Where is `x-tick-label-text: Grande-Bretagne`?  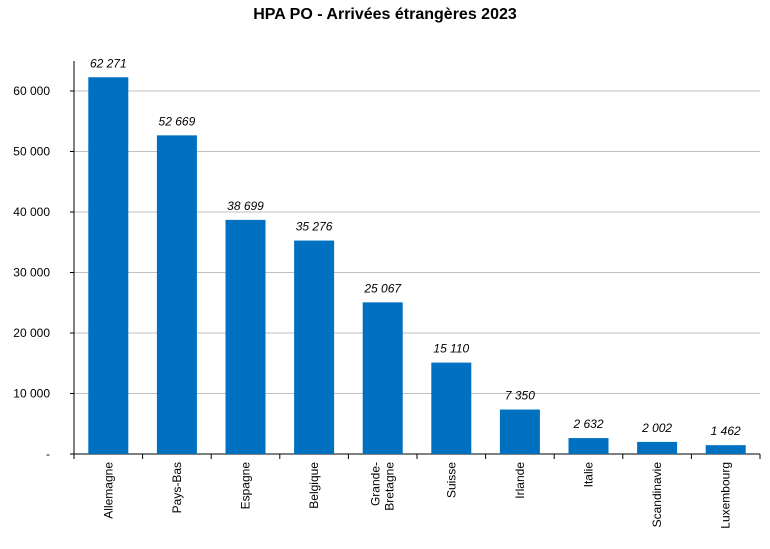
x-tick-label-text: Grande-Bretagne is located at coordinates (383, 486).